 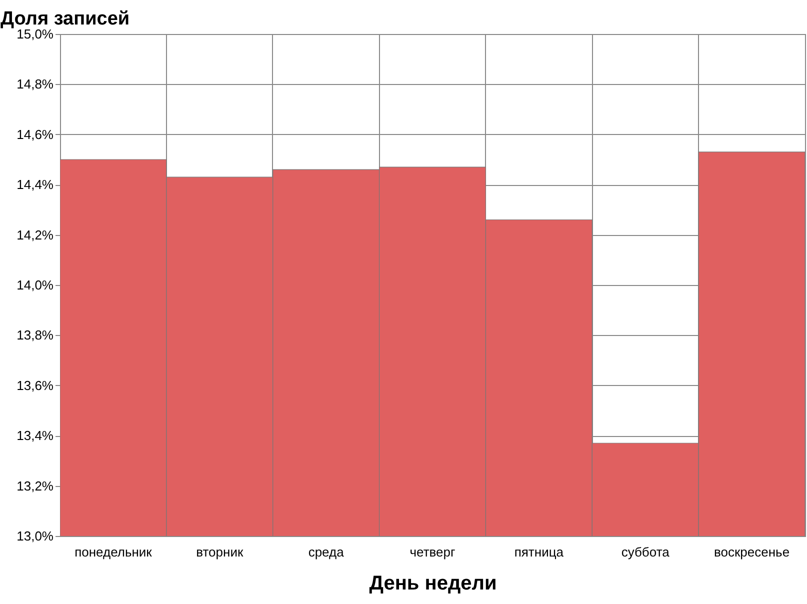 I want to click on y-tick-label: 13,0%, so click(x=35, y=536).